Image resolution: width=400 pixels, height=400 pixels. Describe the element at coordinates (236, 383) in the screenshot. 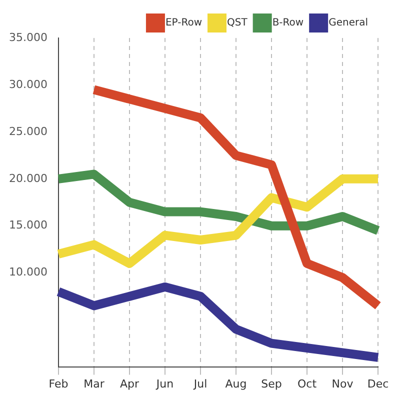

I see `x-tick-label: Aug` at that location.